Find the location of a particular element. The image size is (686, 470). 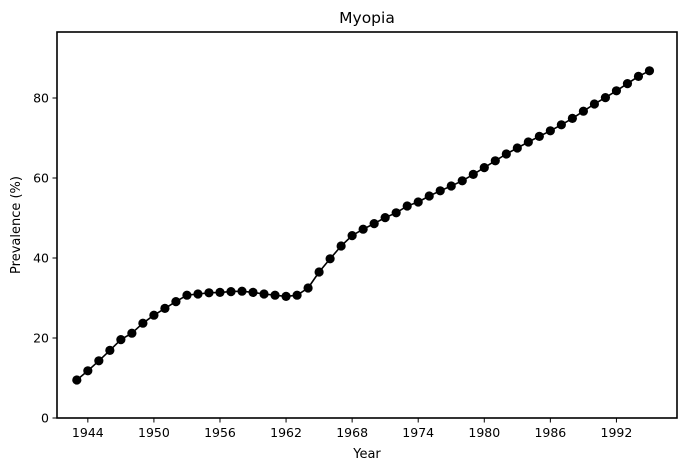

x-axis-title: Year is located at coordinates (366, 454).